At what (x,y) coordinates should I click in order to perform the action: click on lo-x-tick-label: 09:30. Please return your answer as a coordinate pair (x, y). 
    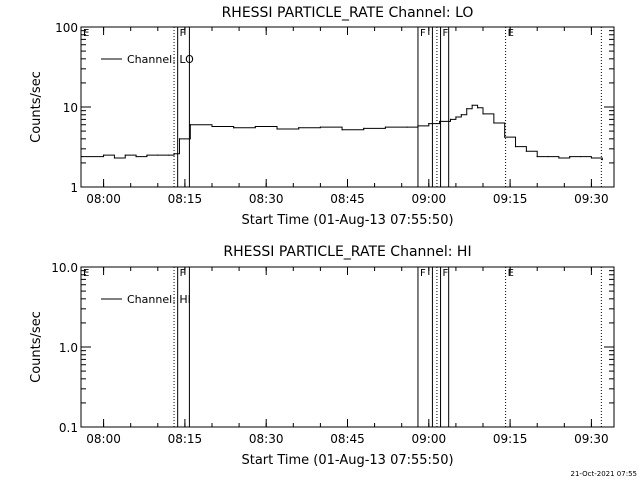
    Looking at the image, I should click on (591, 199).